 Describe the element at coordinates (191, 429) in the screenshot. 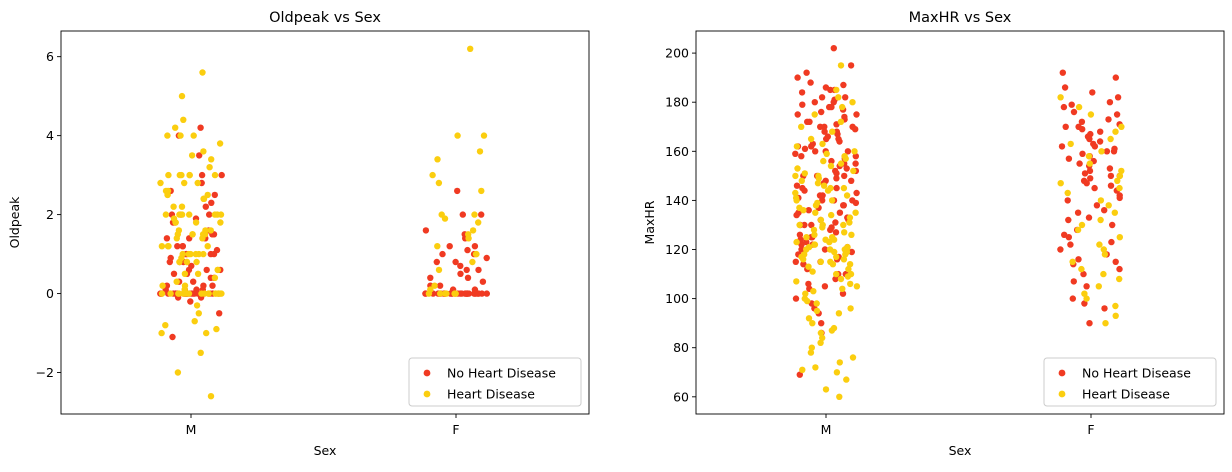

I see `x-tick-label: M` at that location.